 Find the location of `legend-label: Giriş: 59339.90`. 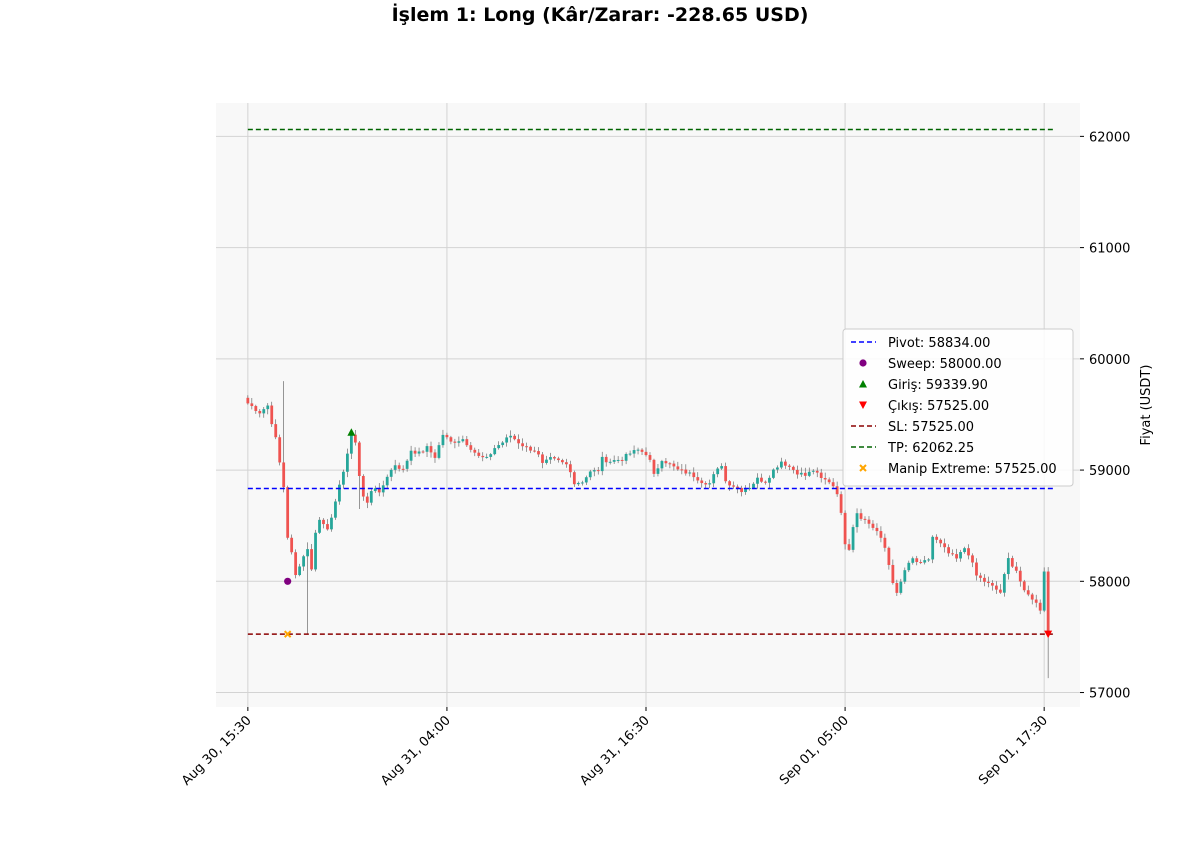

legend-label: Giriş: 59339.90 is located at coordinates (938, 385).